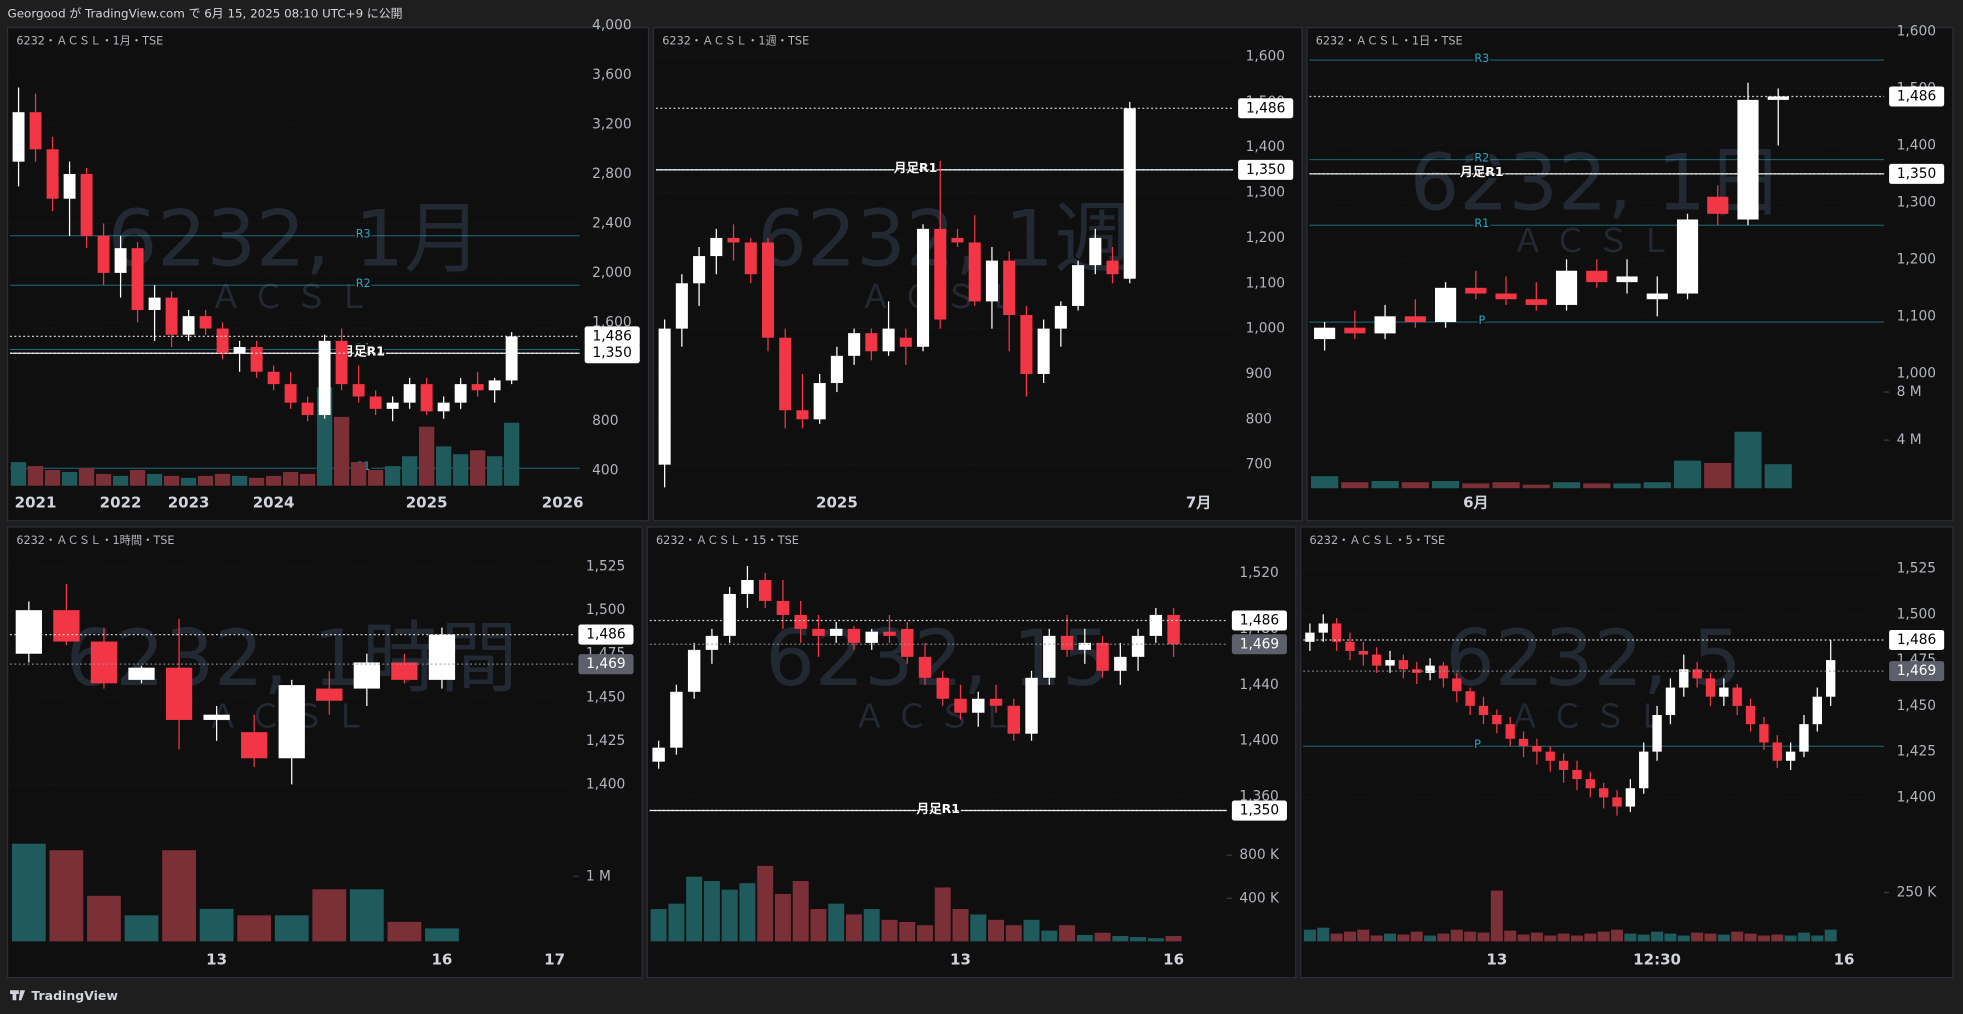 The height and width of the screenshot is (1014, 1963). What do you see at coordinates (1916, 614) in the screenshot?
I see `y-tick-label: 1,500` at bounding box center [1916, 614].